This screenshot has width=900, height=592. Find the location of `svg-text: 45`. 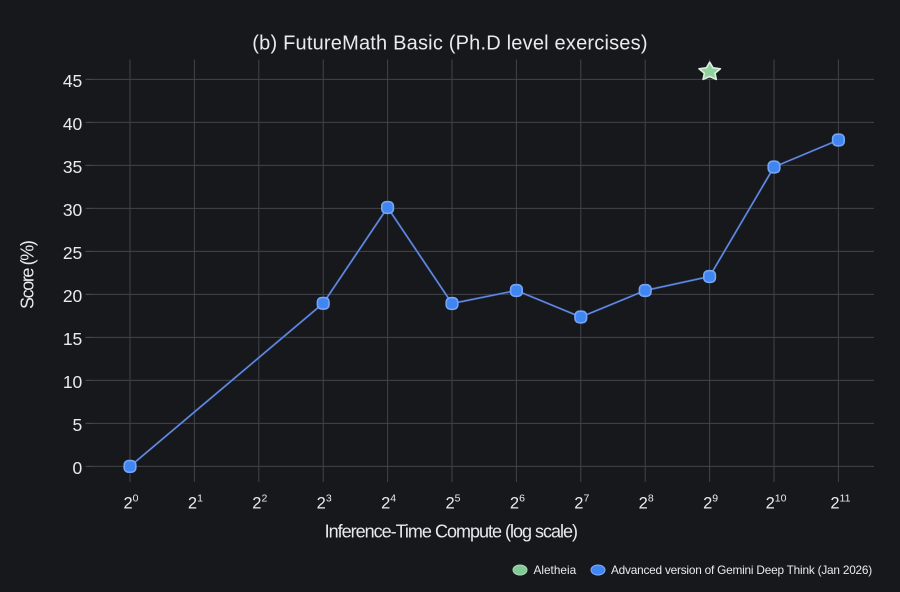

svg-text: 45 is located at coordinates (72, 81).